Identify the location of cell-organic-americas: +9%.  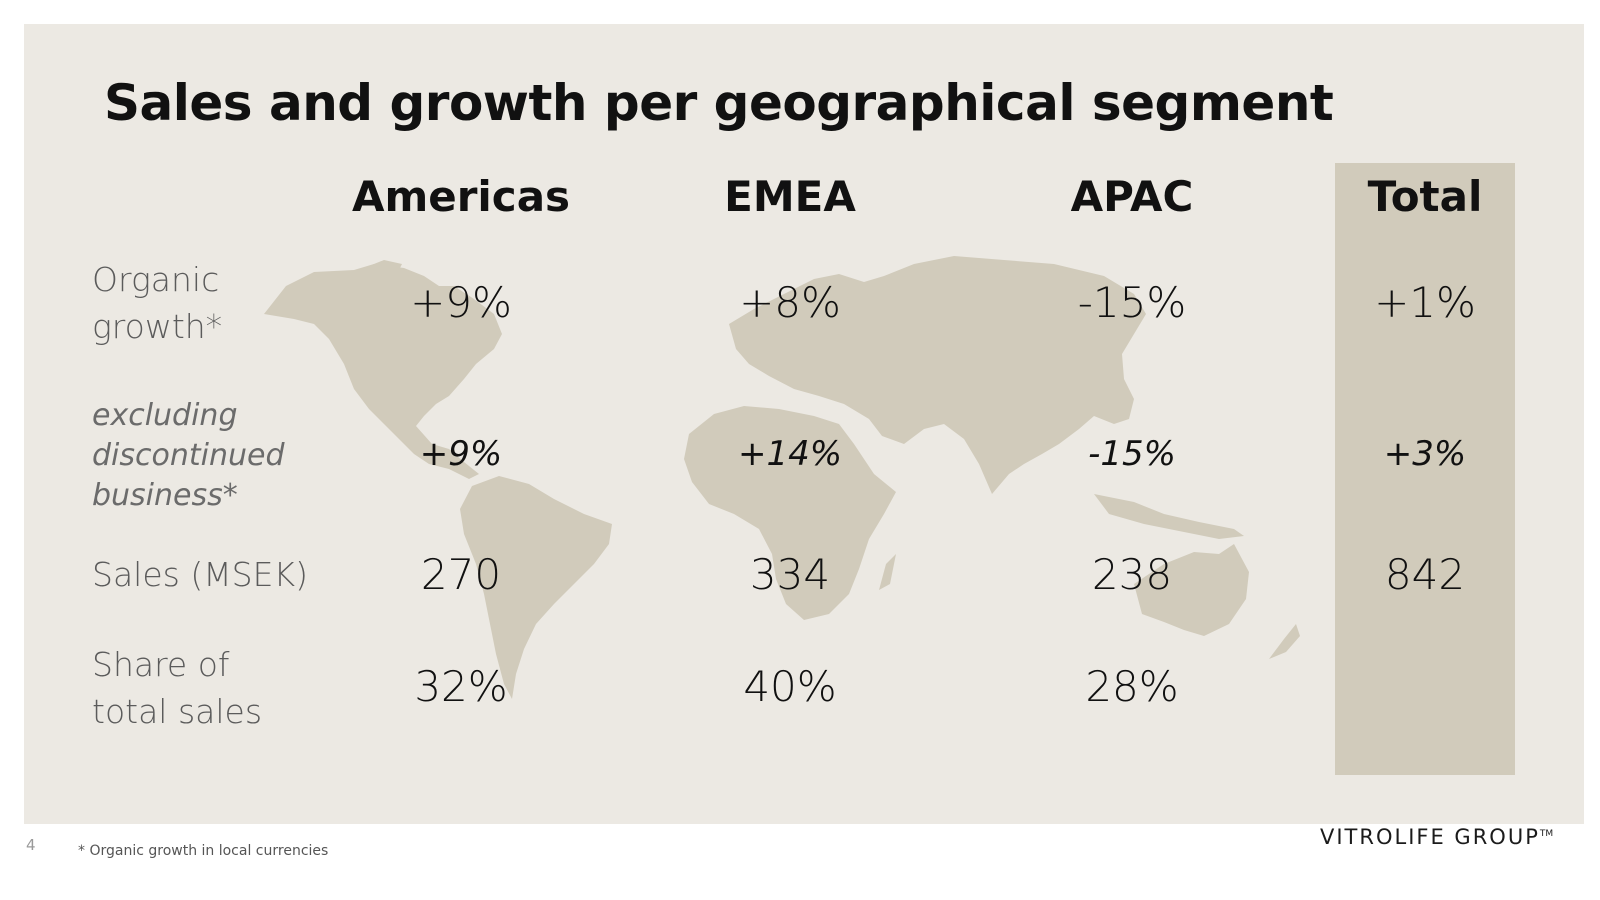
(461, 302).